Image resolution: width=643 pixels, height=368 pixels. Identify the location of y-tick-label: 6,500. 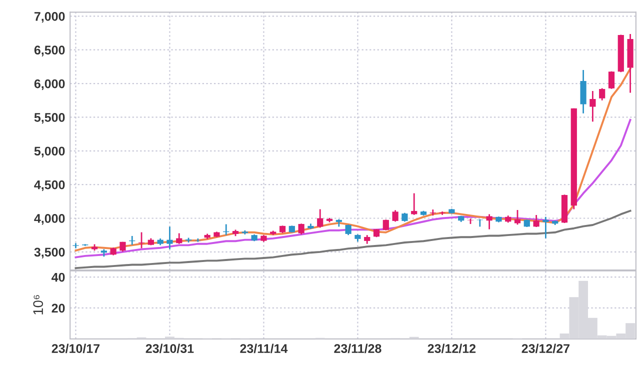
(49, 51).